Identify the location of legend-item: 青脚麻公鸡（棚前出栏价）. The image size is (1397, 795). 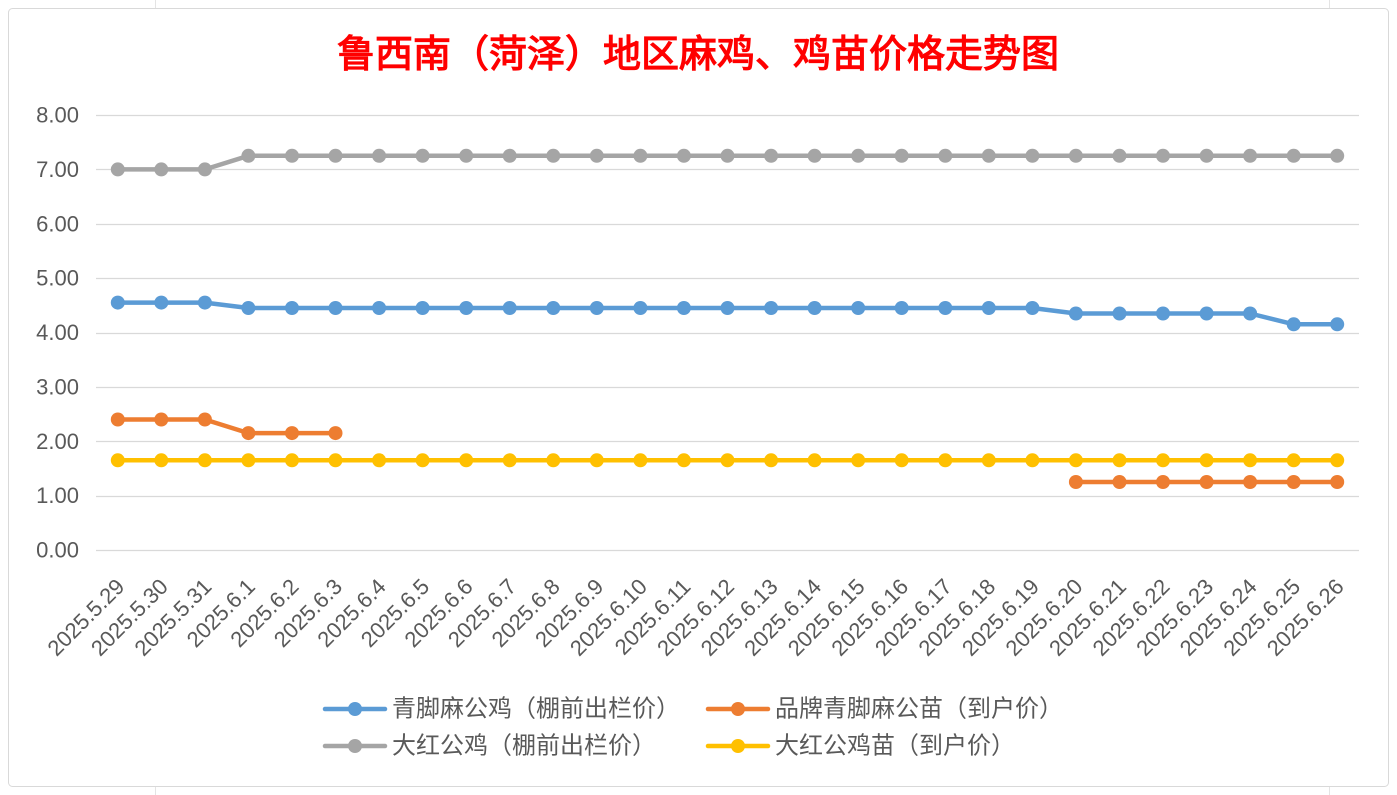
(501, 709).